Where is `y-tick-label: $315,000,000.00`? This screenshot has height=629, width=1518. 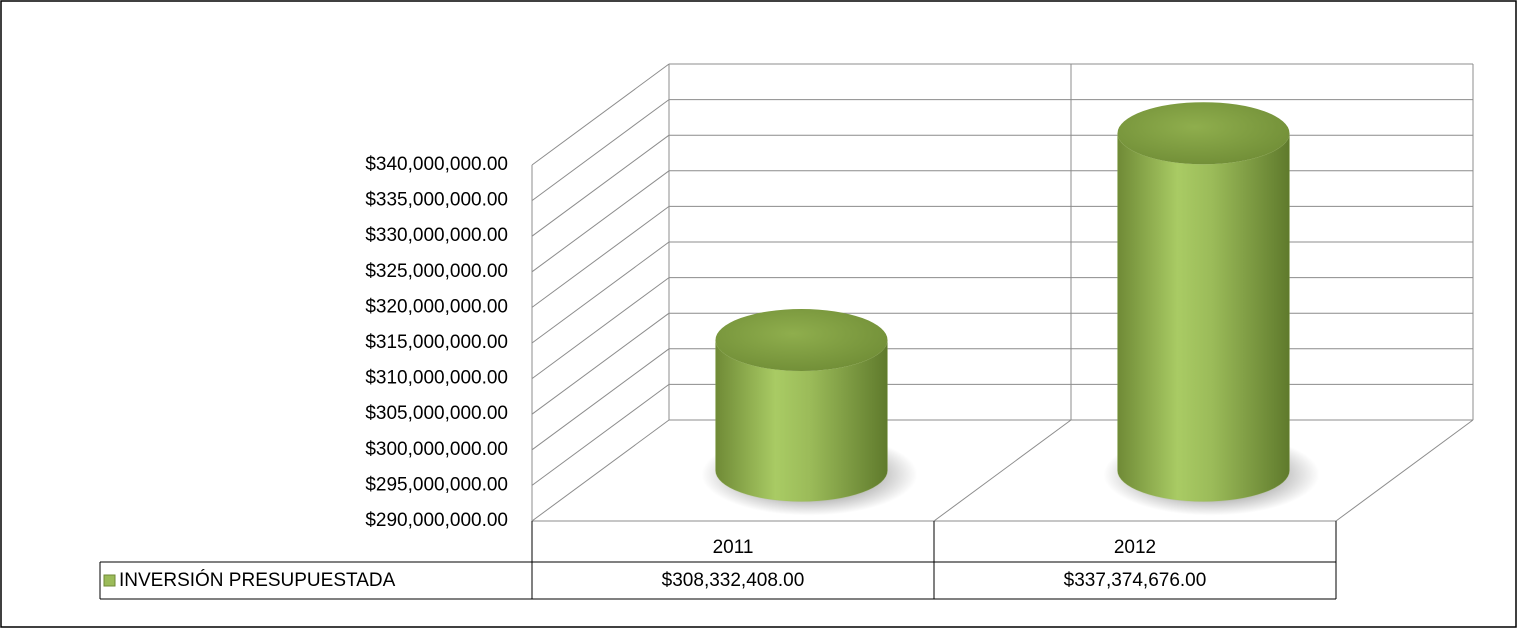
y-tick-label: $315,000,000.00 is located at coordinates (436, 342).